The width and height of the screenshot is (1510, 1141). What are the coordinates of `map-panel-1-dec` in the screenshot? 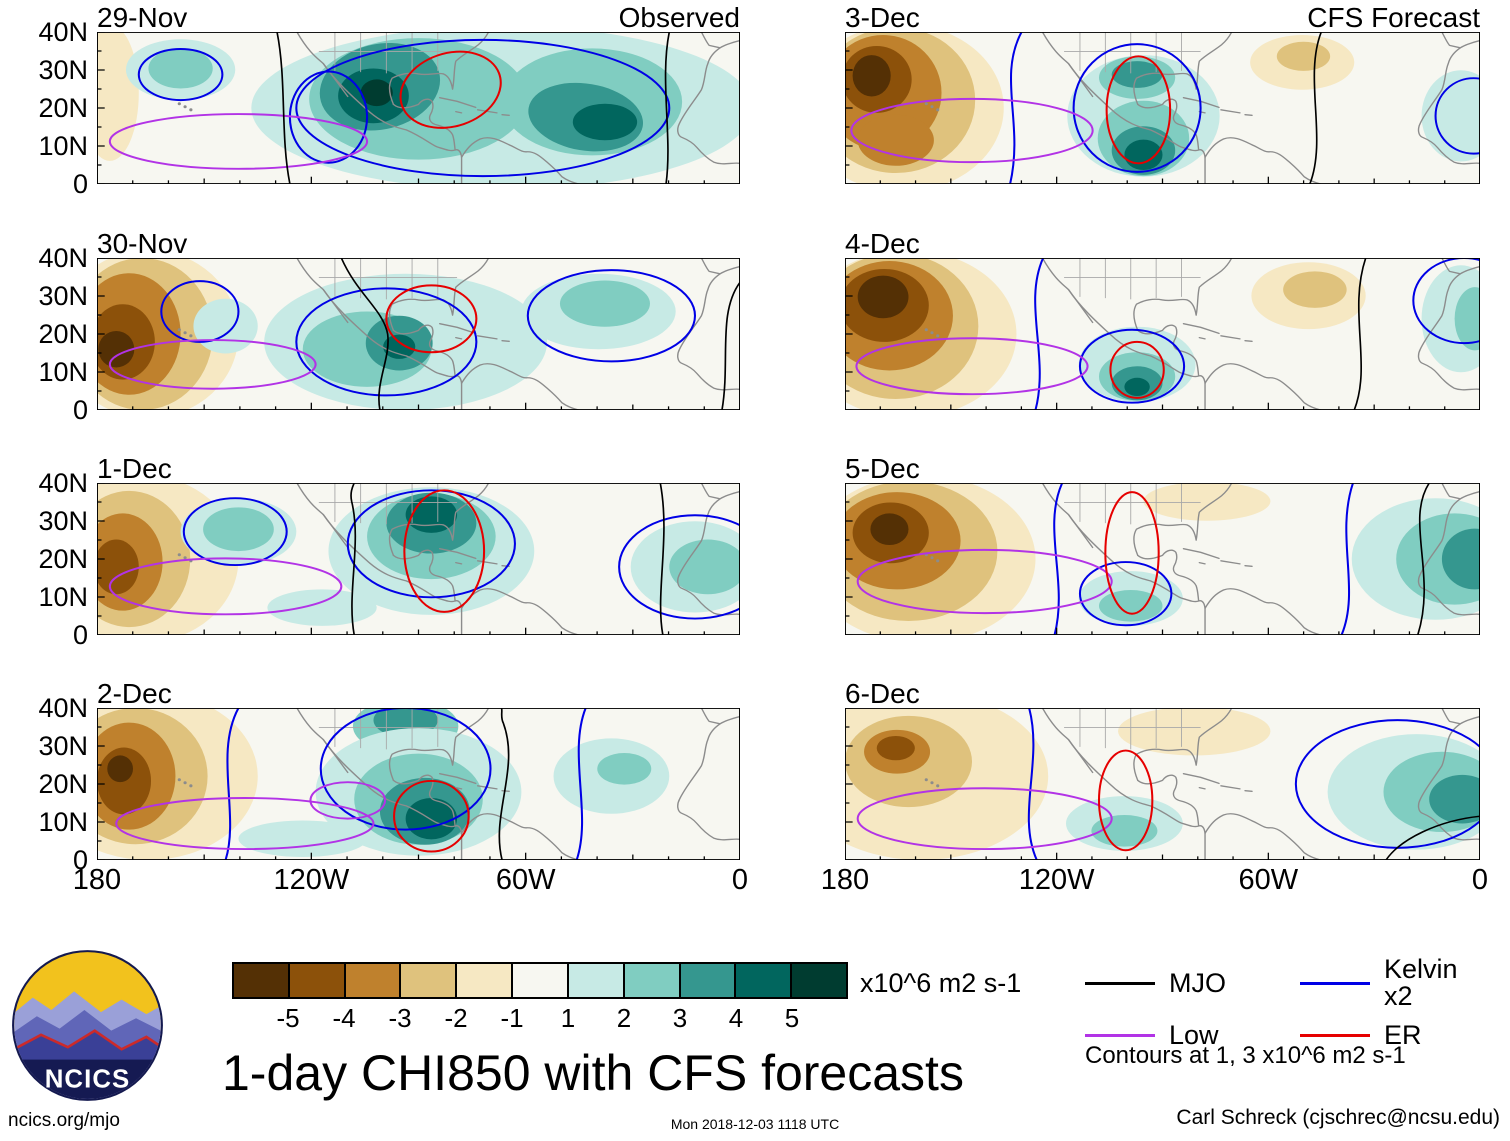 It's located at (418, 559).